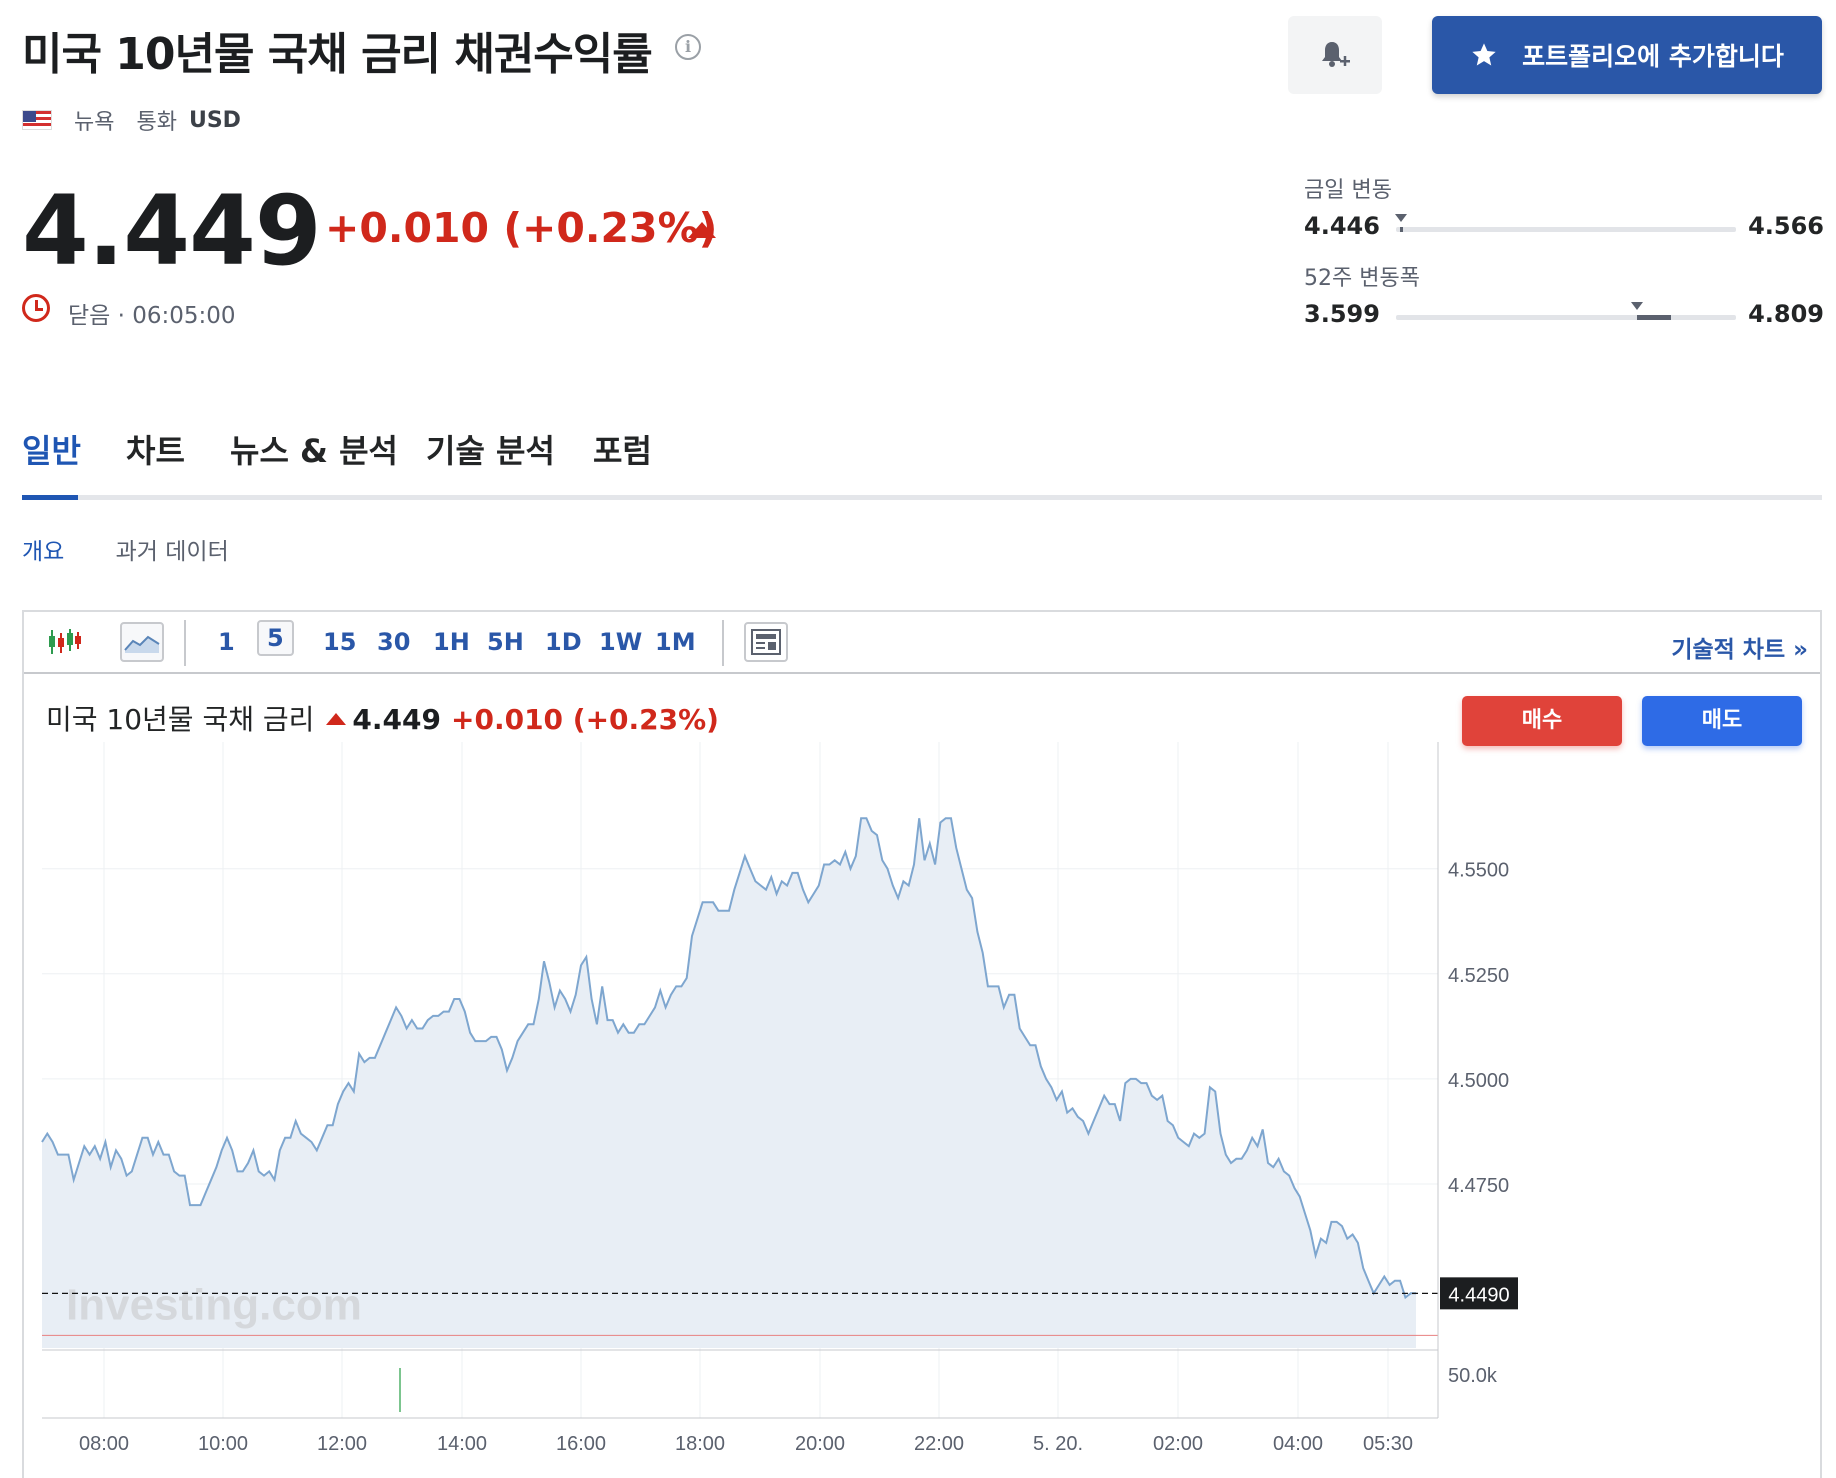  Describe the element at coordinates (152, 316) in the screenshot. I see `market-status: 닫음 · 06:05:00` at that location.